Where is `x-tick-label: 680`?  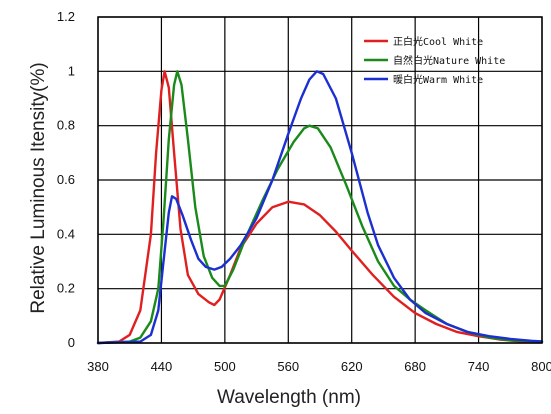 x-tick-label: 680 is located at coordinates (415, 366).